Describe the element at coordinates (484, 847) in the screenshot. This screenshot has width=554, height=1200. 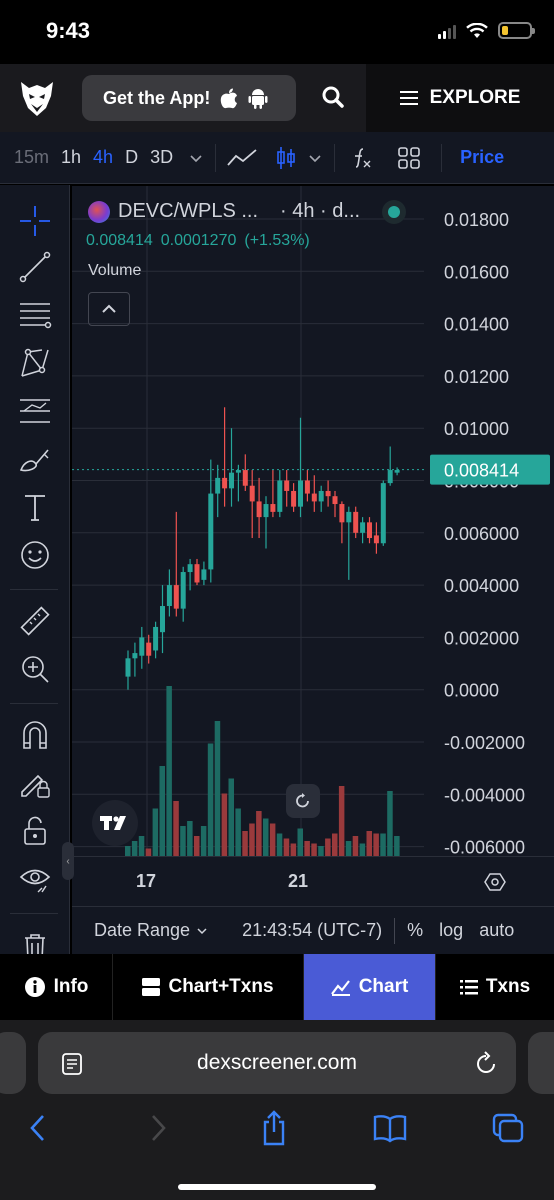
I see `price-axis-label: -0.006000` at that location.